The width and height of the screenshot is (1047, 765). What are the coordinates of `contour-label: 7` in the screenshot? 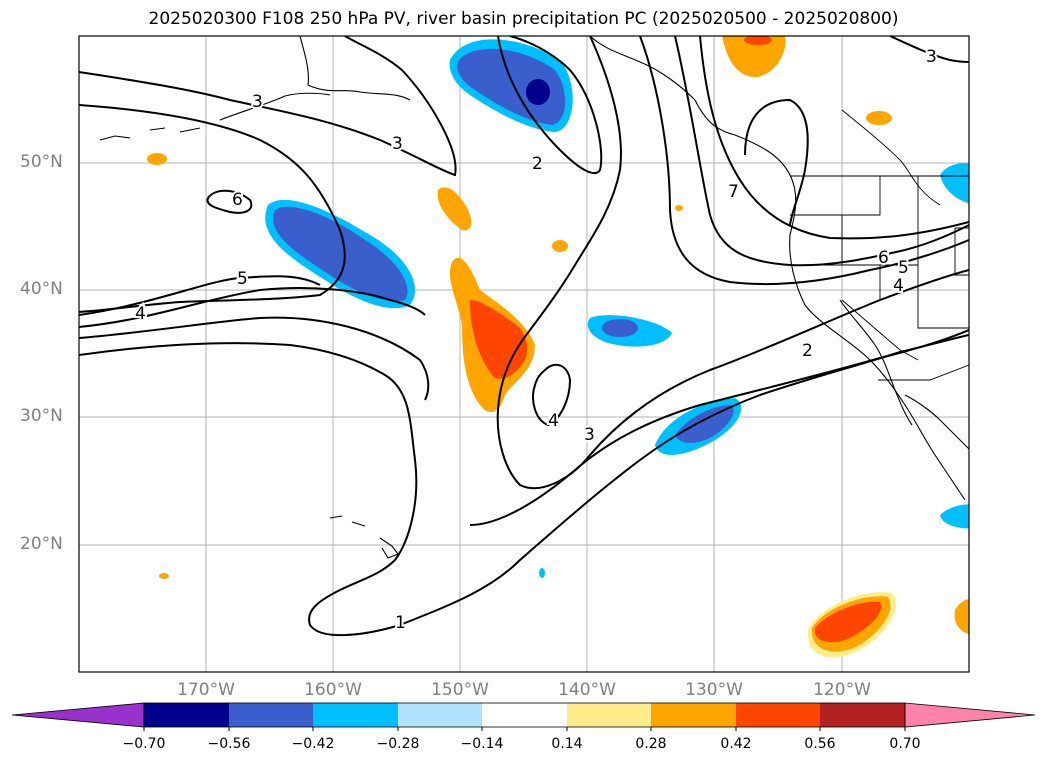 It's located at (733, 192).